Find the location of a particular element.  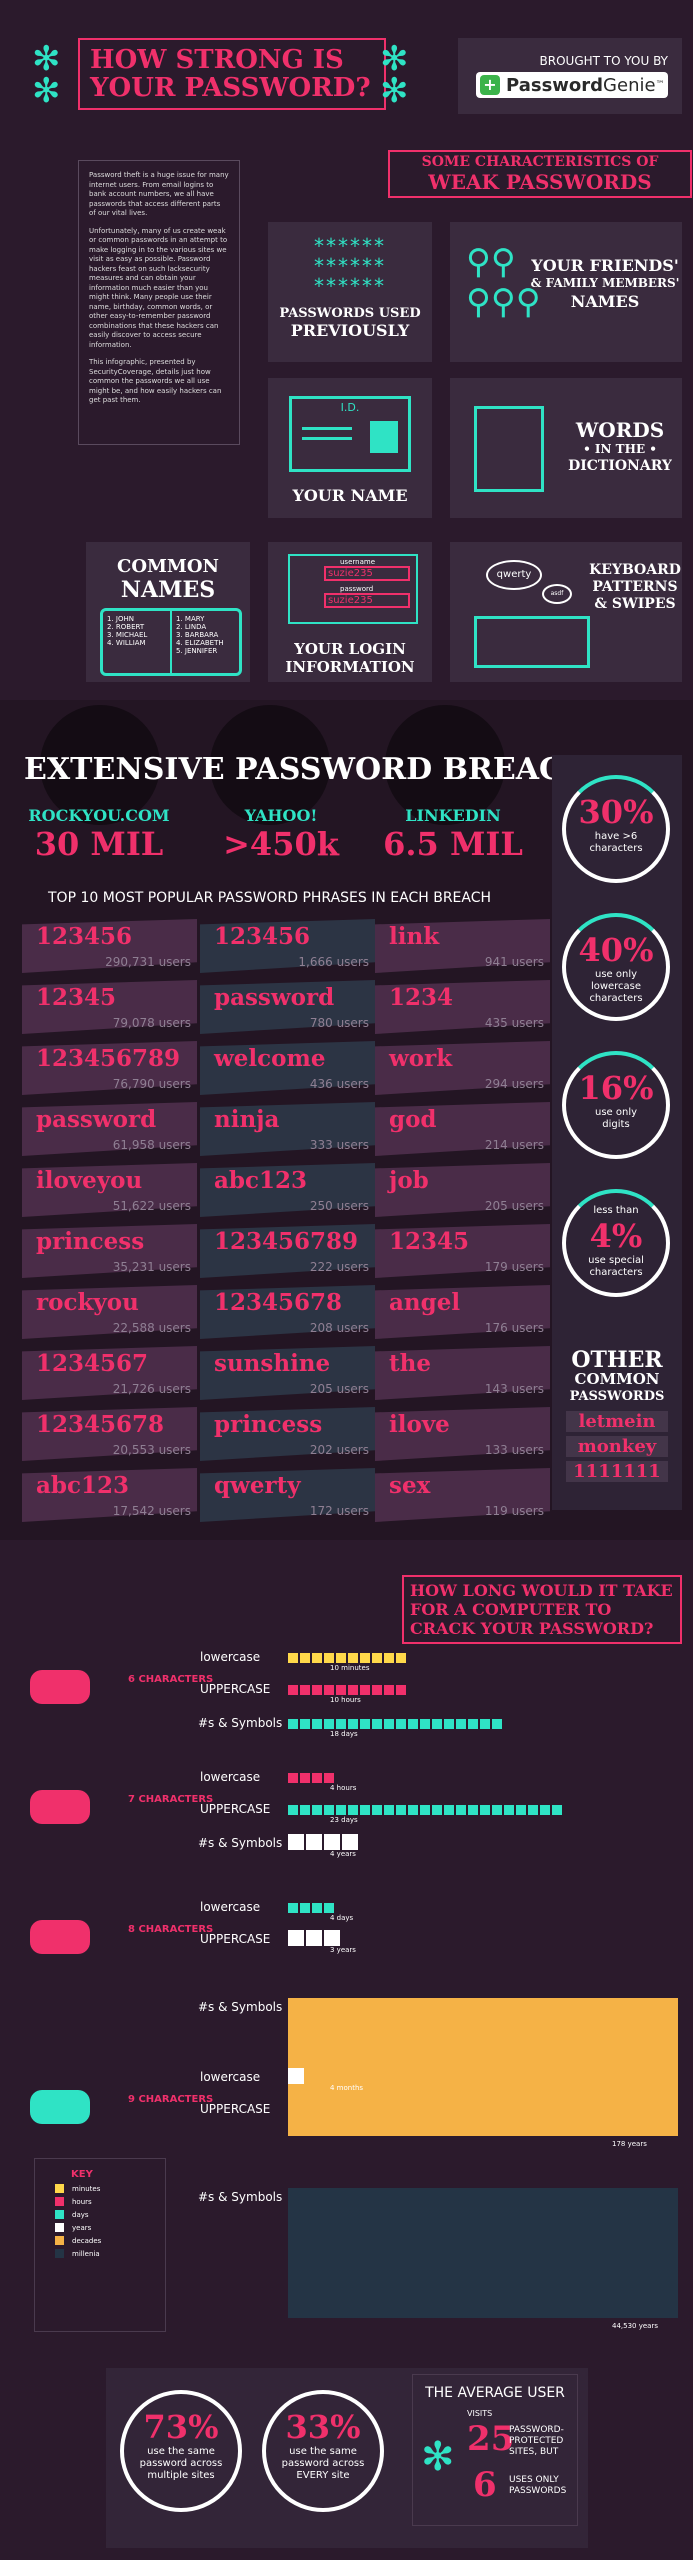

key-label: minutes is located at coordinates (86, 2188).